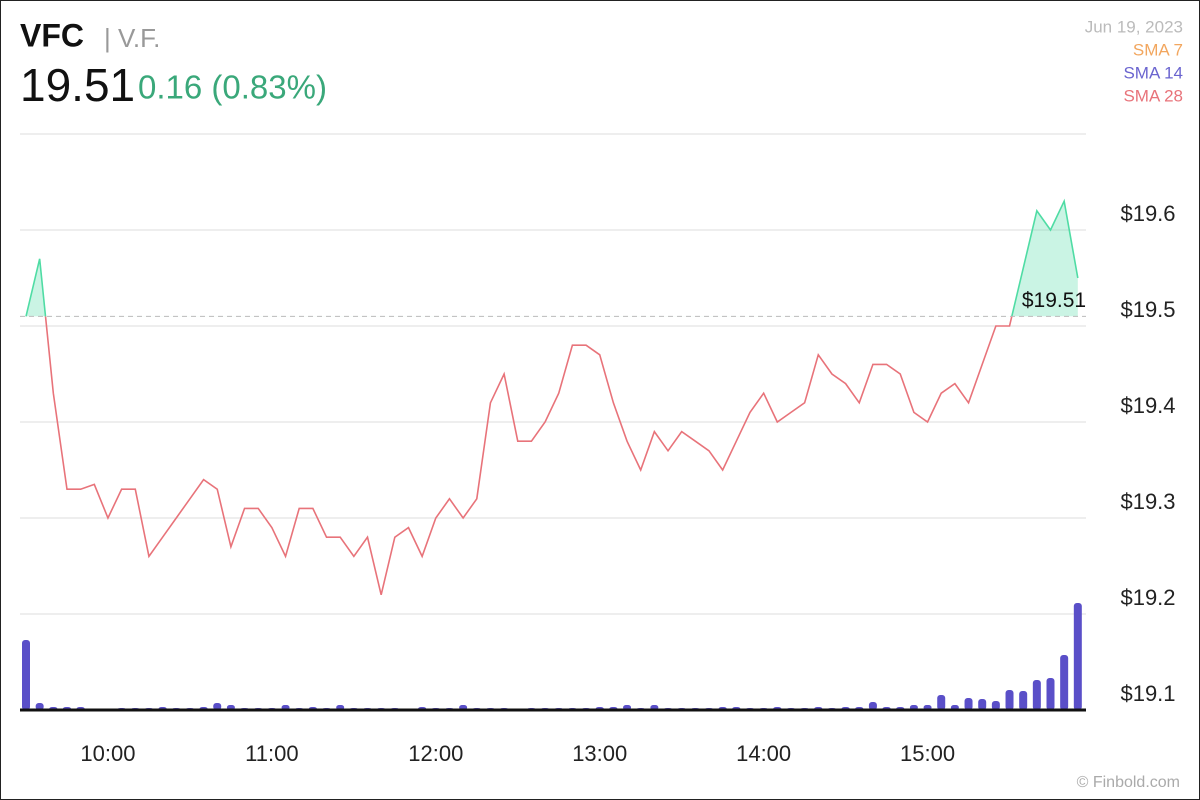 The image size is (1200, 800). Describe the element at coordinates (1153, 95) in the screenshot. I see `legend-entry: SMA 28` at that location.